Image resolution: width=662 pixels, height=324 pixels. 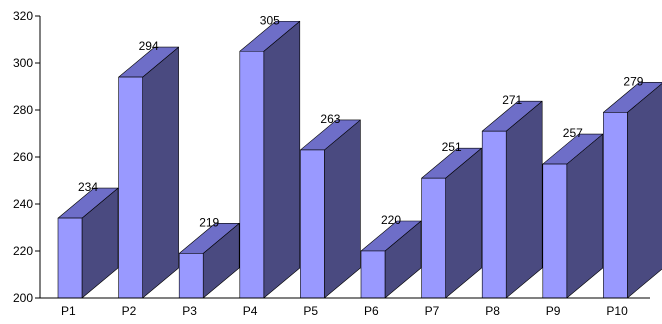 What do you see at coordinates (270, 20) in the screenshot?
I see `bar-data-label: 305` at bounding box center [270, 20].